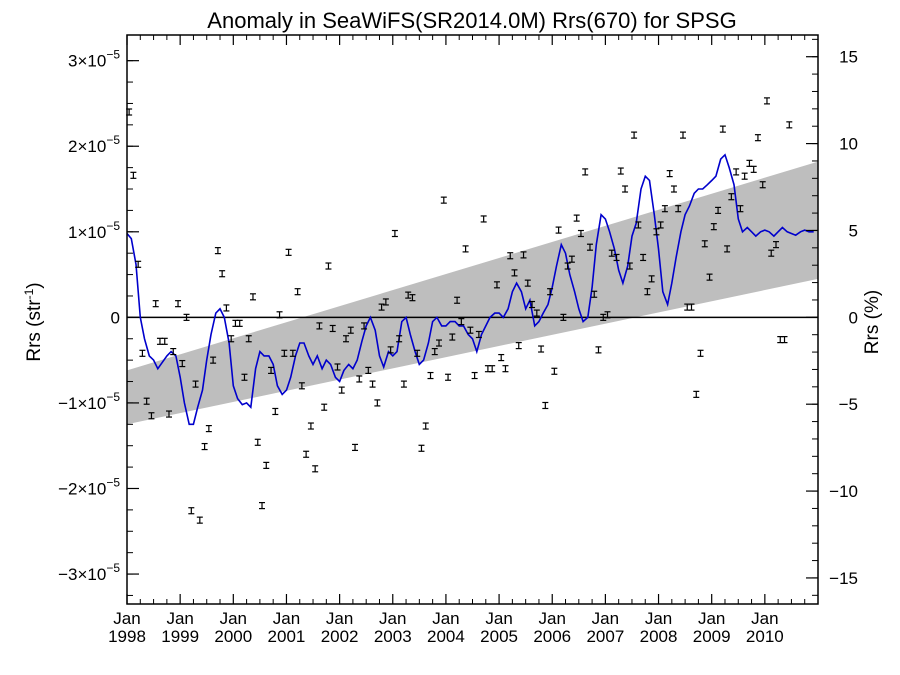 This screenshot has height=675, width=900. What do you see at coordinates (94, 144) in the screenshot?
I see `y-tick-label: 2×10⁻⁵` at bounding box center [94, 144].